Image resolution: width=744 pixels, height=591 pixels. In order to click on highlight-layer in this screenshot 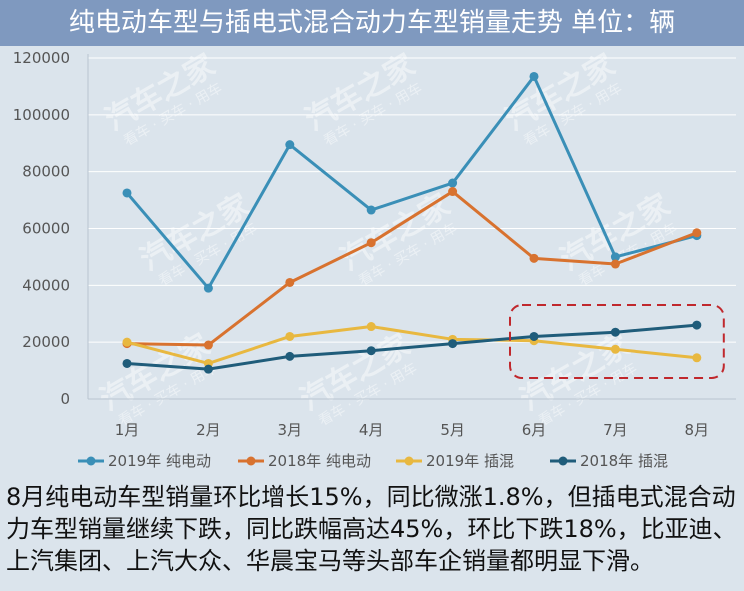, I will do `click(617, 341)`.